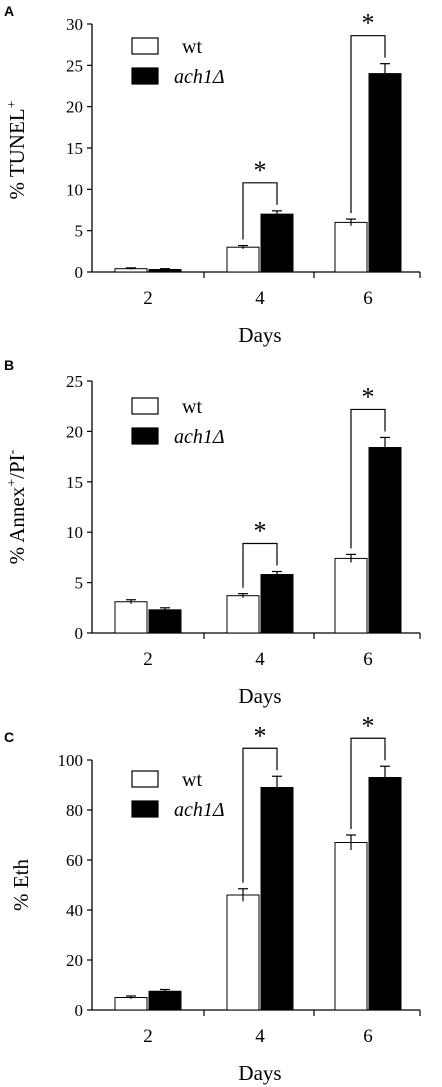 Image resolution: width=442 pixels, height=1087 pixels. I want to click on y-axis-label: % Eth, so click(21, 885).